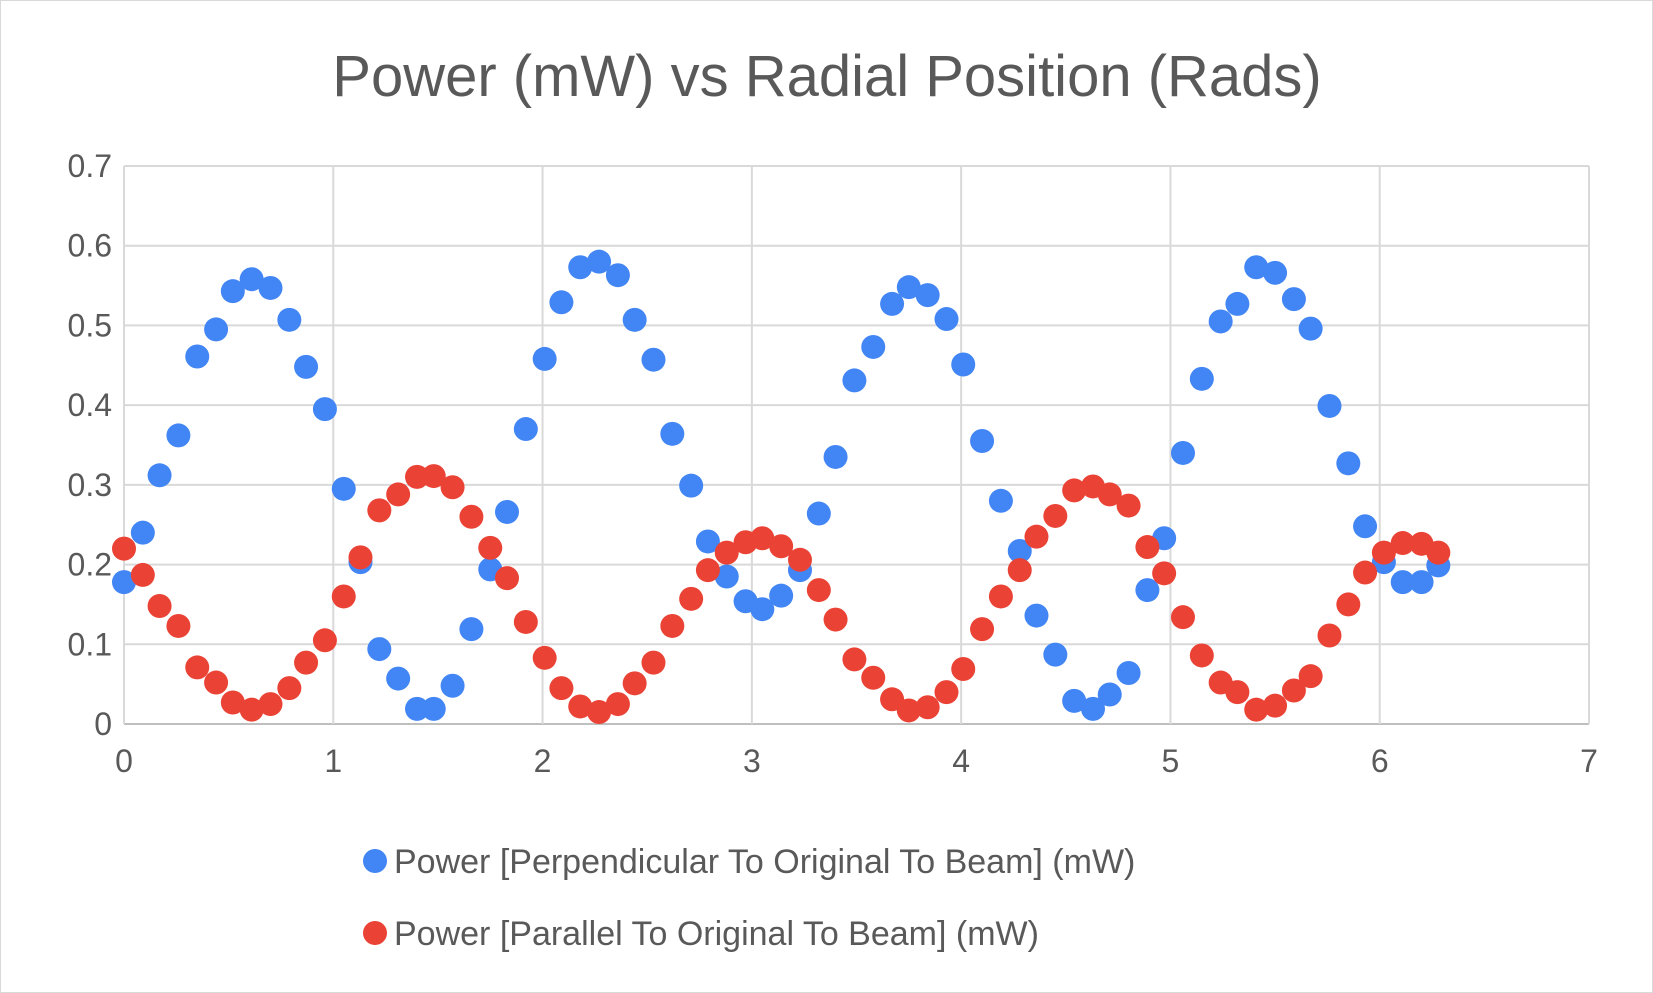 The image size is (1653, 993). Describe the element at coordinates (103, 724) in the screenshot. I see `y-tick-label: 0` at that location.